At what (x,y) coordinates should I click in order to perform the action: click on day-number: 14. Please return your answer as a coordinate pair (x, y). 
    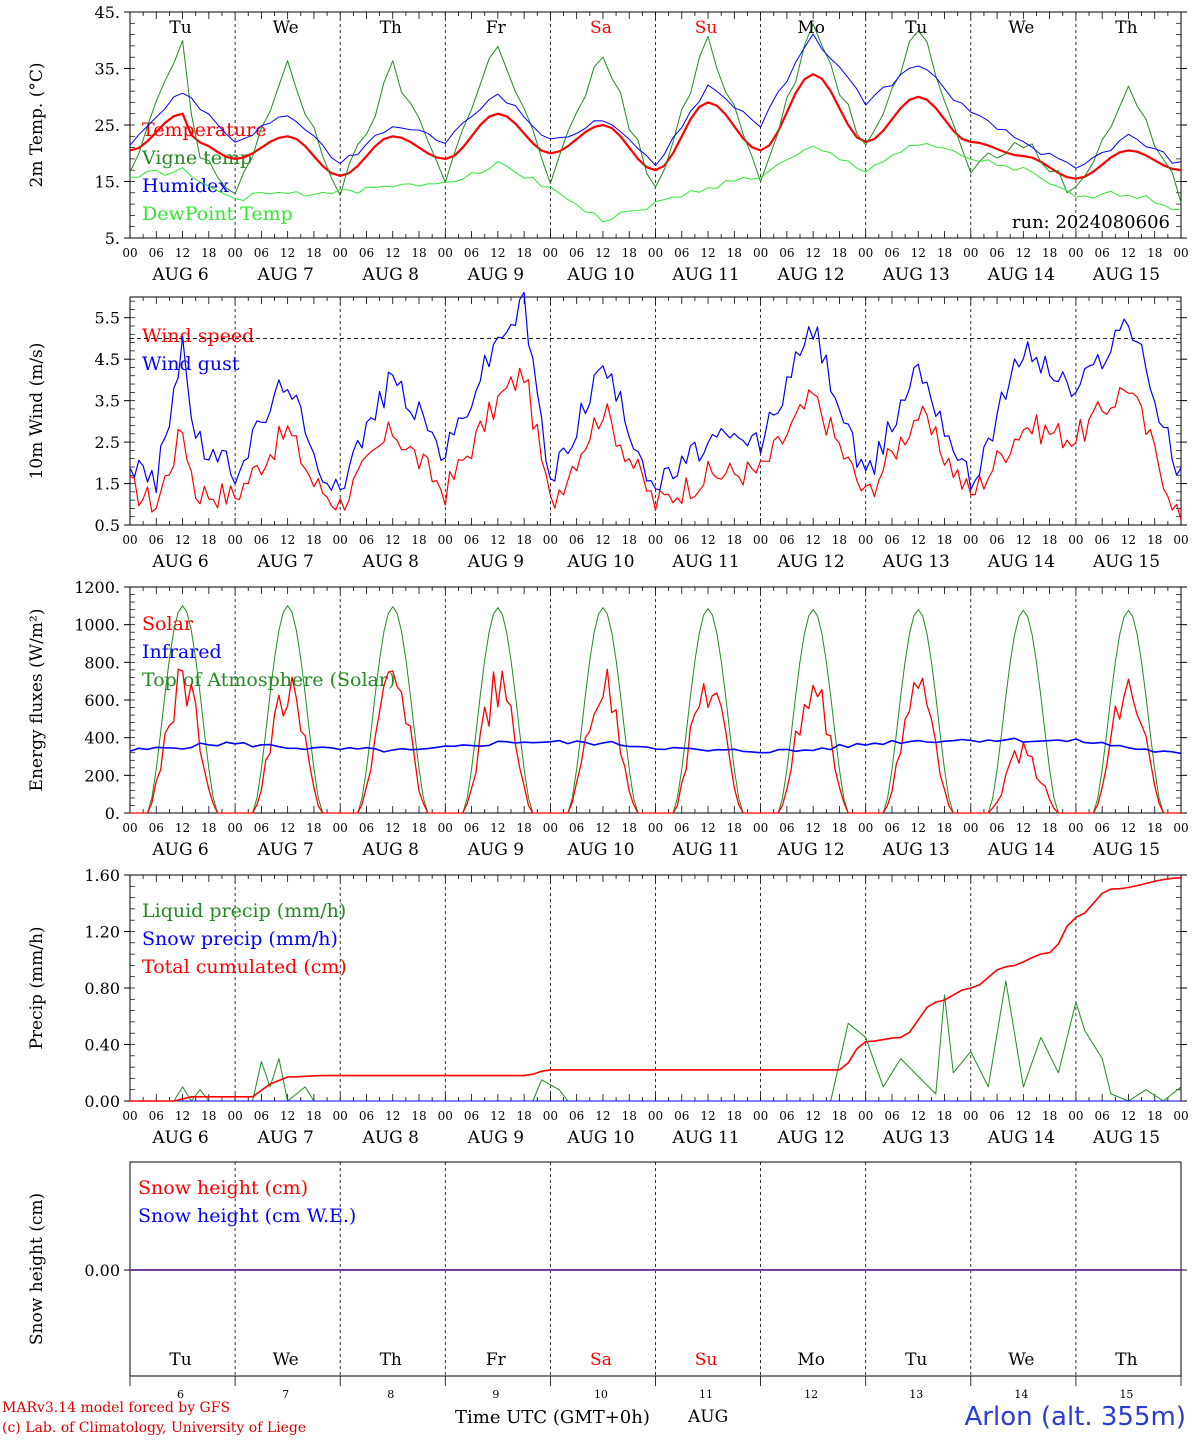
    Looking at the image, I should click on (1021, 1394).